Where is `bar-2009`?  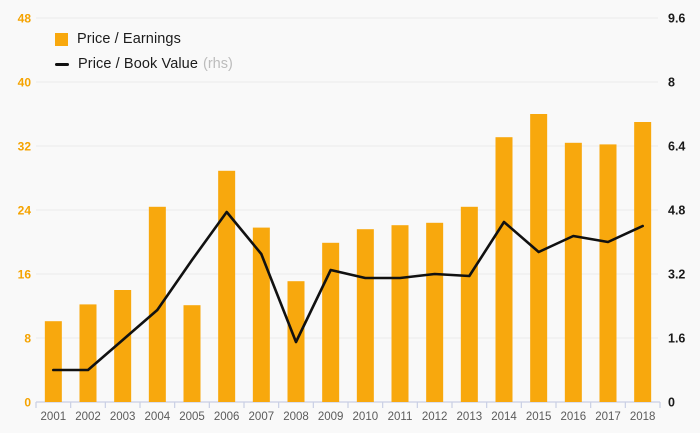
bar-2009 is located at coordinates (331, 322).